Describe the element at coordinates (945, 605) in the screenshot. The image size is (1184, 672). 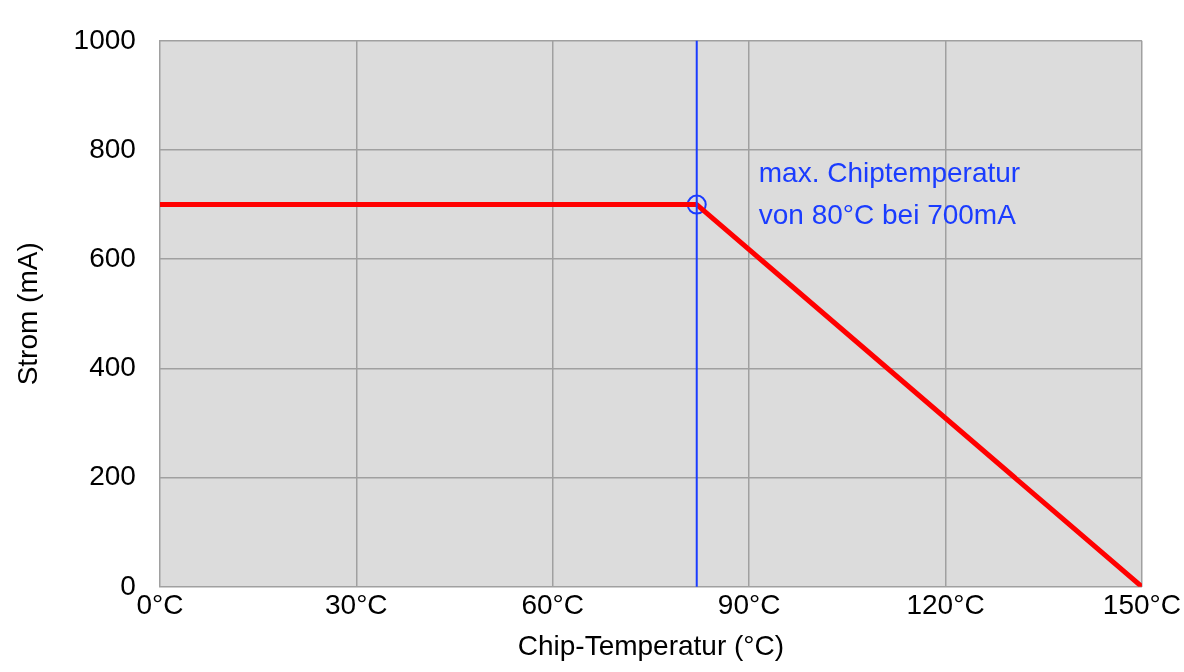
I see `x-tick-label: 120°C` at that location.